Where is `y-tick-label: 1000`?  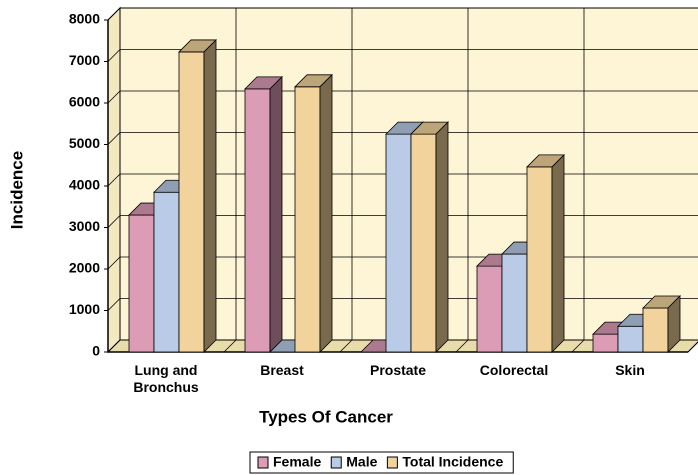
y-tick-label: 1000 is located at coordinates (84, 309).